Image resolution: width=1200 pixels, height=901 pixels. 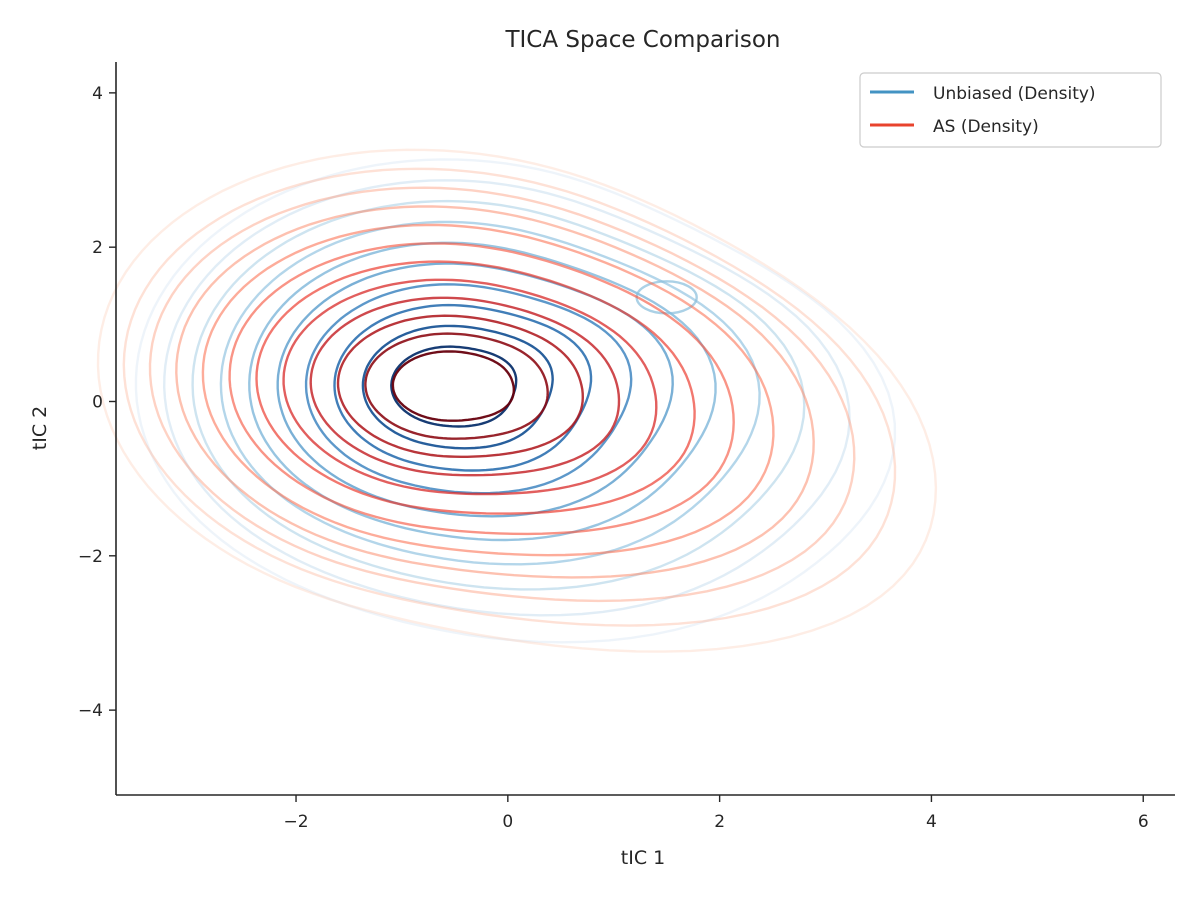 I want to click on y-tick-label: 0, so click(x=97, y=402).